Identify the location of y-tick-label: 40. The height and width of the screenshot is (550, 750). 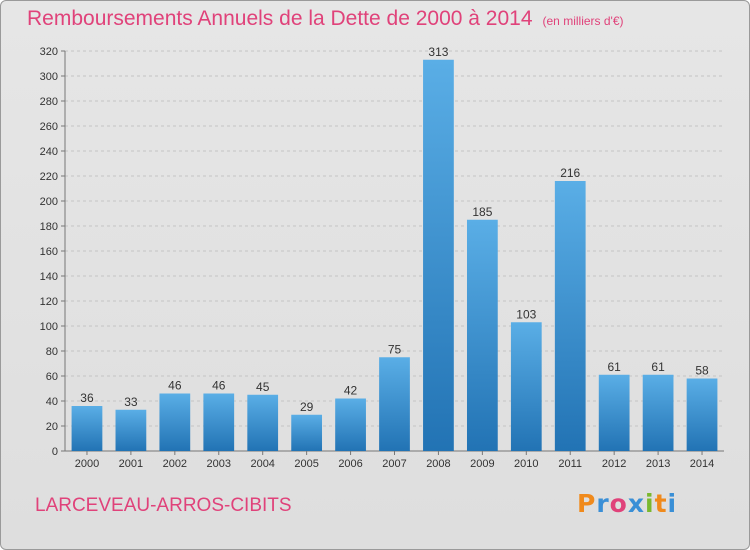
(52, 402).